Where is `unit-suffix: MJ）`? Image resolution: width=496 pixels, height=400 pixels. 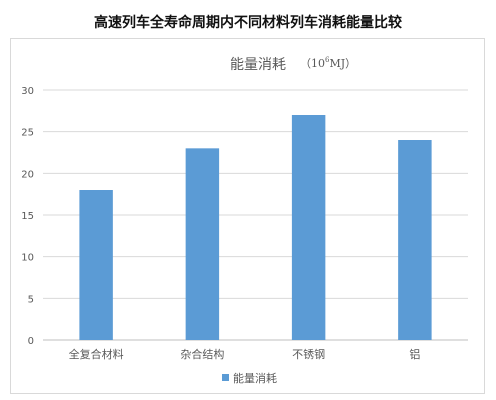
unit-suffix: MJ） is located at coordinates (342, 63).